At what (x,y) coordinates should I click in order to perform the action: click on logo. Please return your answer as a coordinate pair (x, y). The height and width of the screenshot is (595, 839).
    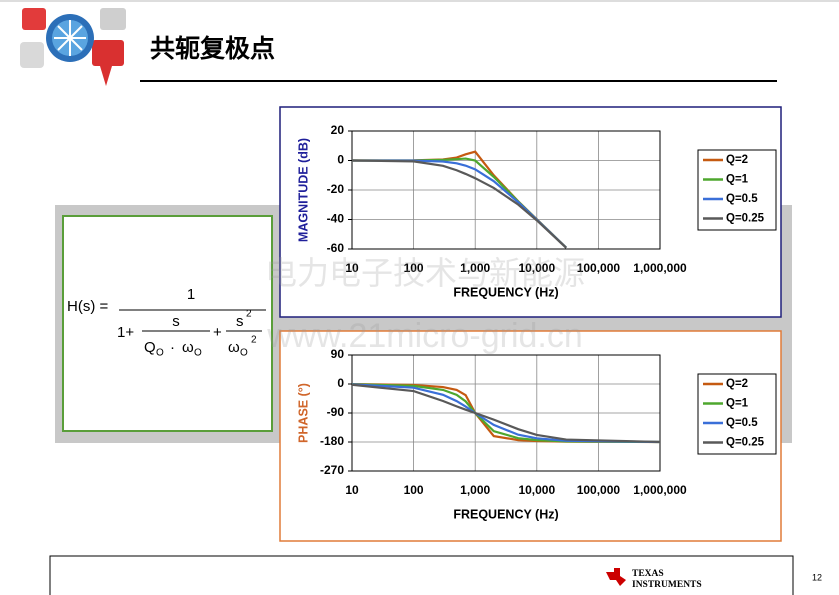
    Looking at the image, I should click on (73, 47).